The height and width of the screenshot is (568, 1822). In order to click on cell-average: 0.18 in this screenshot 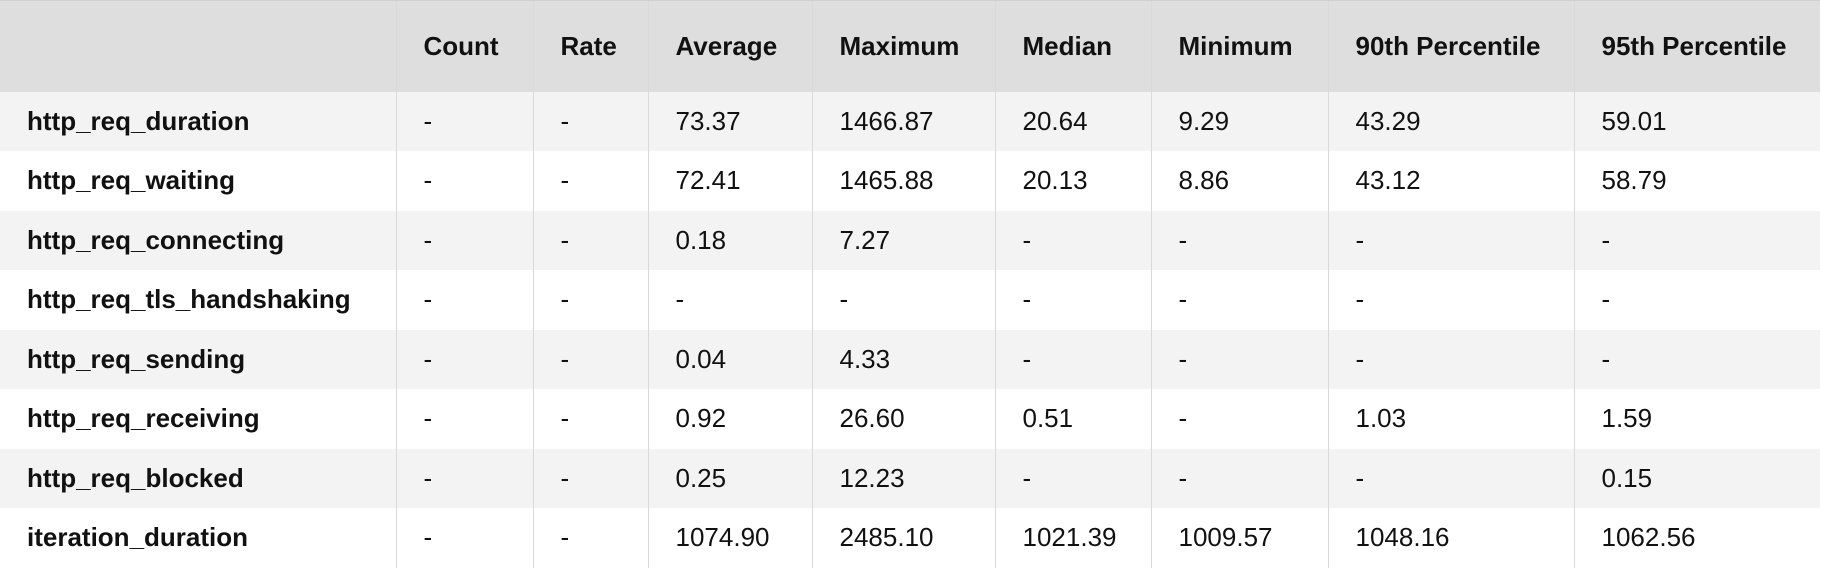, I will do `click(729, 240)`.